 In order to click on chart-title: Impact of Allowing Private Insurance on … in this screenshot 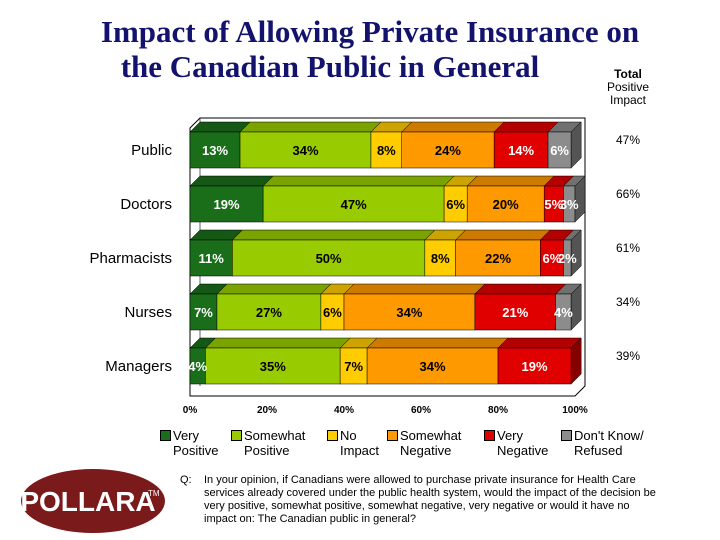, I will do `click(370, 49)`.